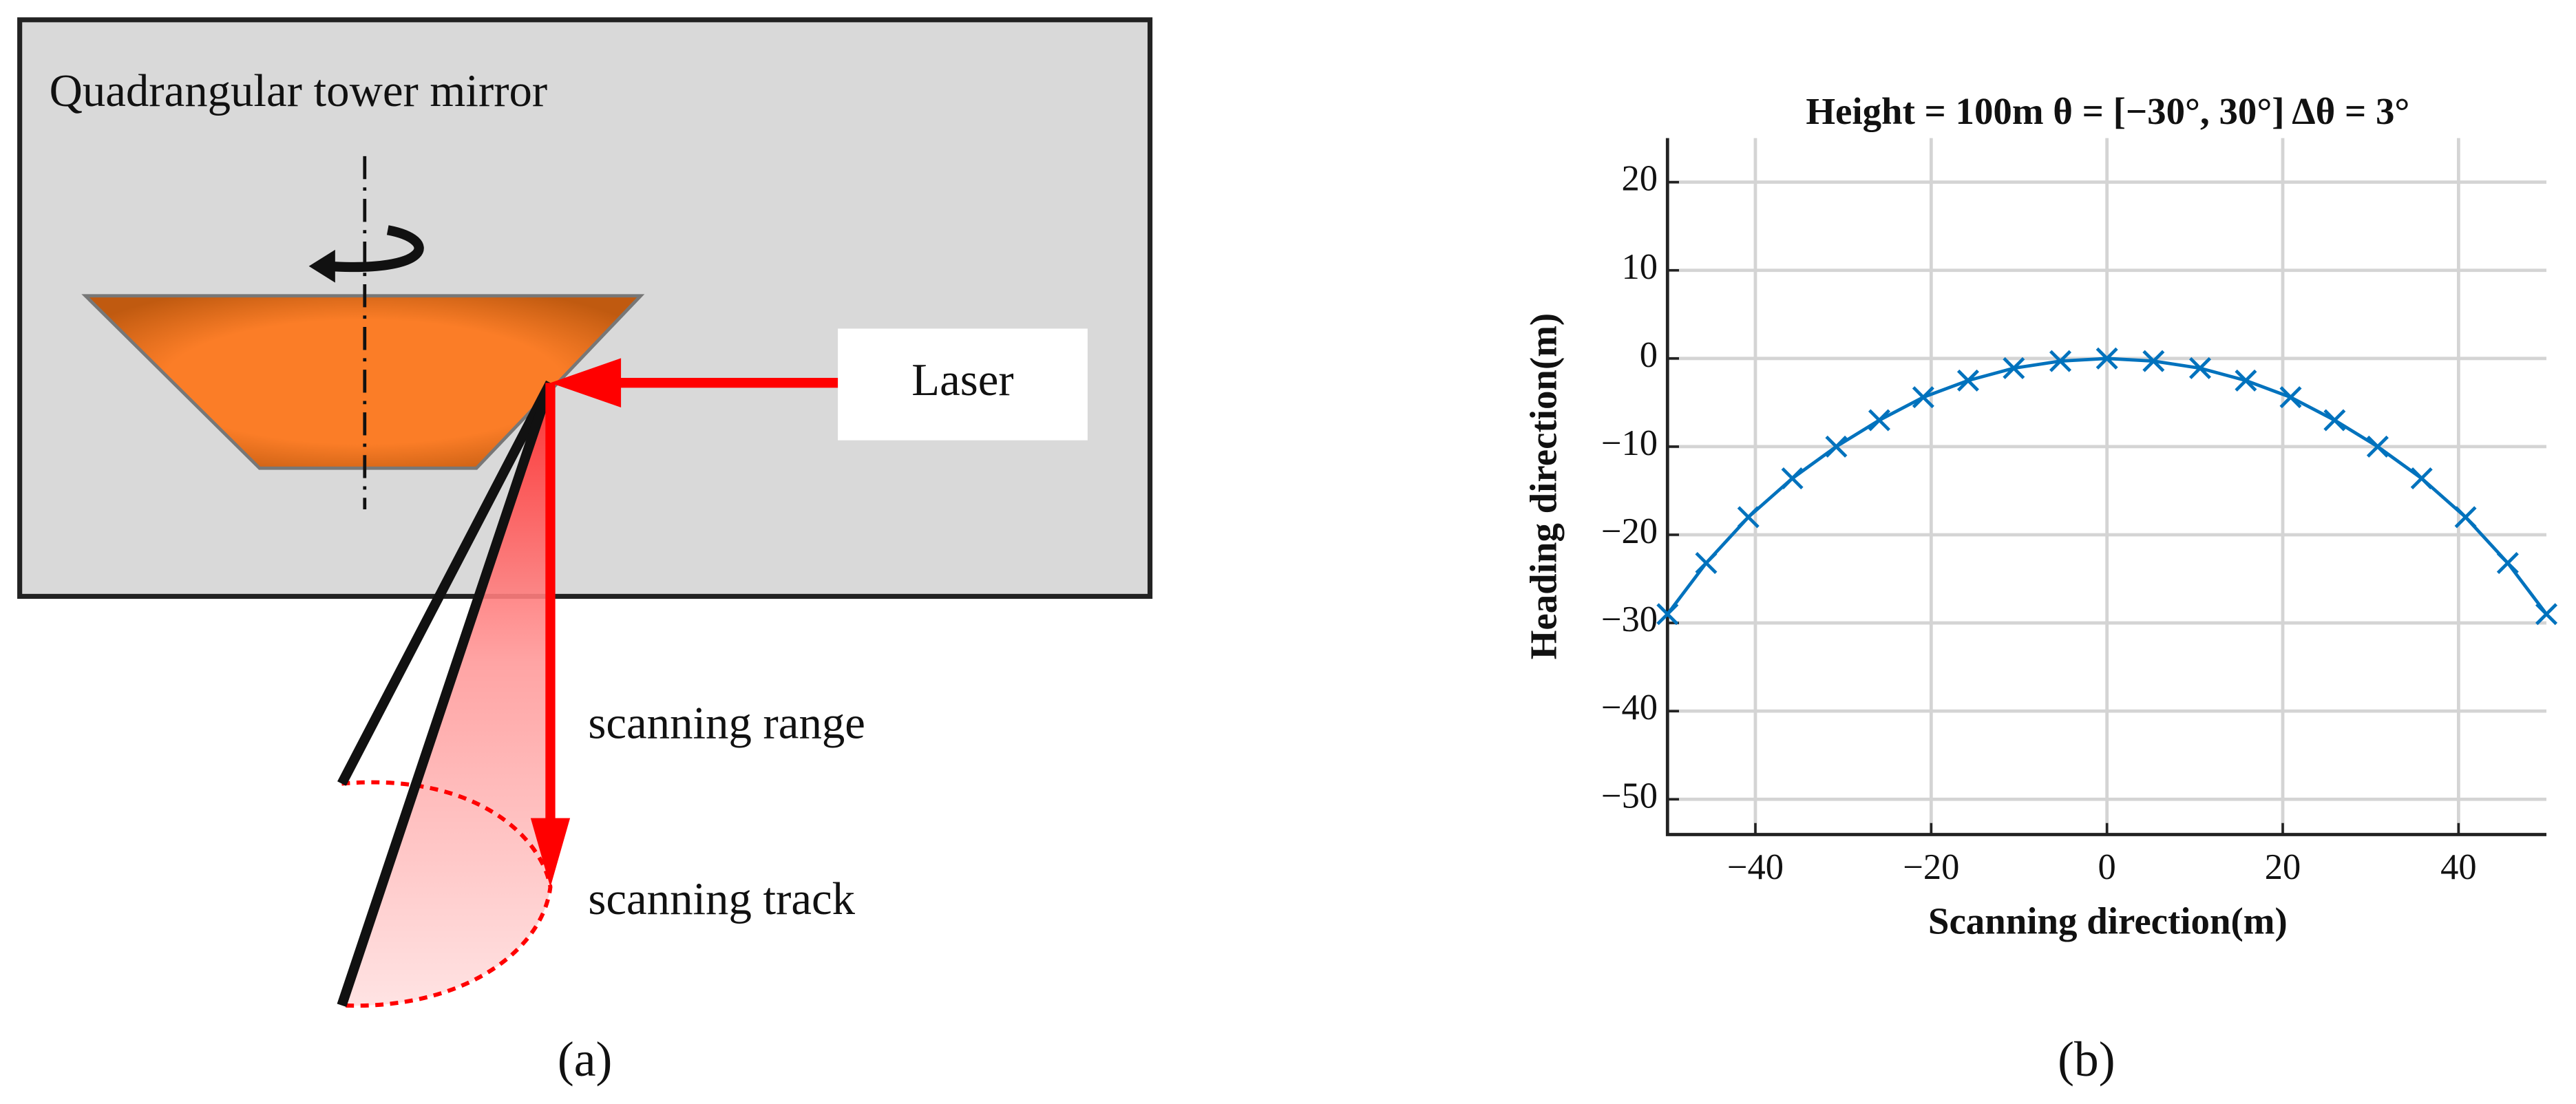 This screenshot has width=2576, height=1104. Describe the element at coordinates (1630, 531) in the screenshot. I see `y-tick-label: −20` at that location.